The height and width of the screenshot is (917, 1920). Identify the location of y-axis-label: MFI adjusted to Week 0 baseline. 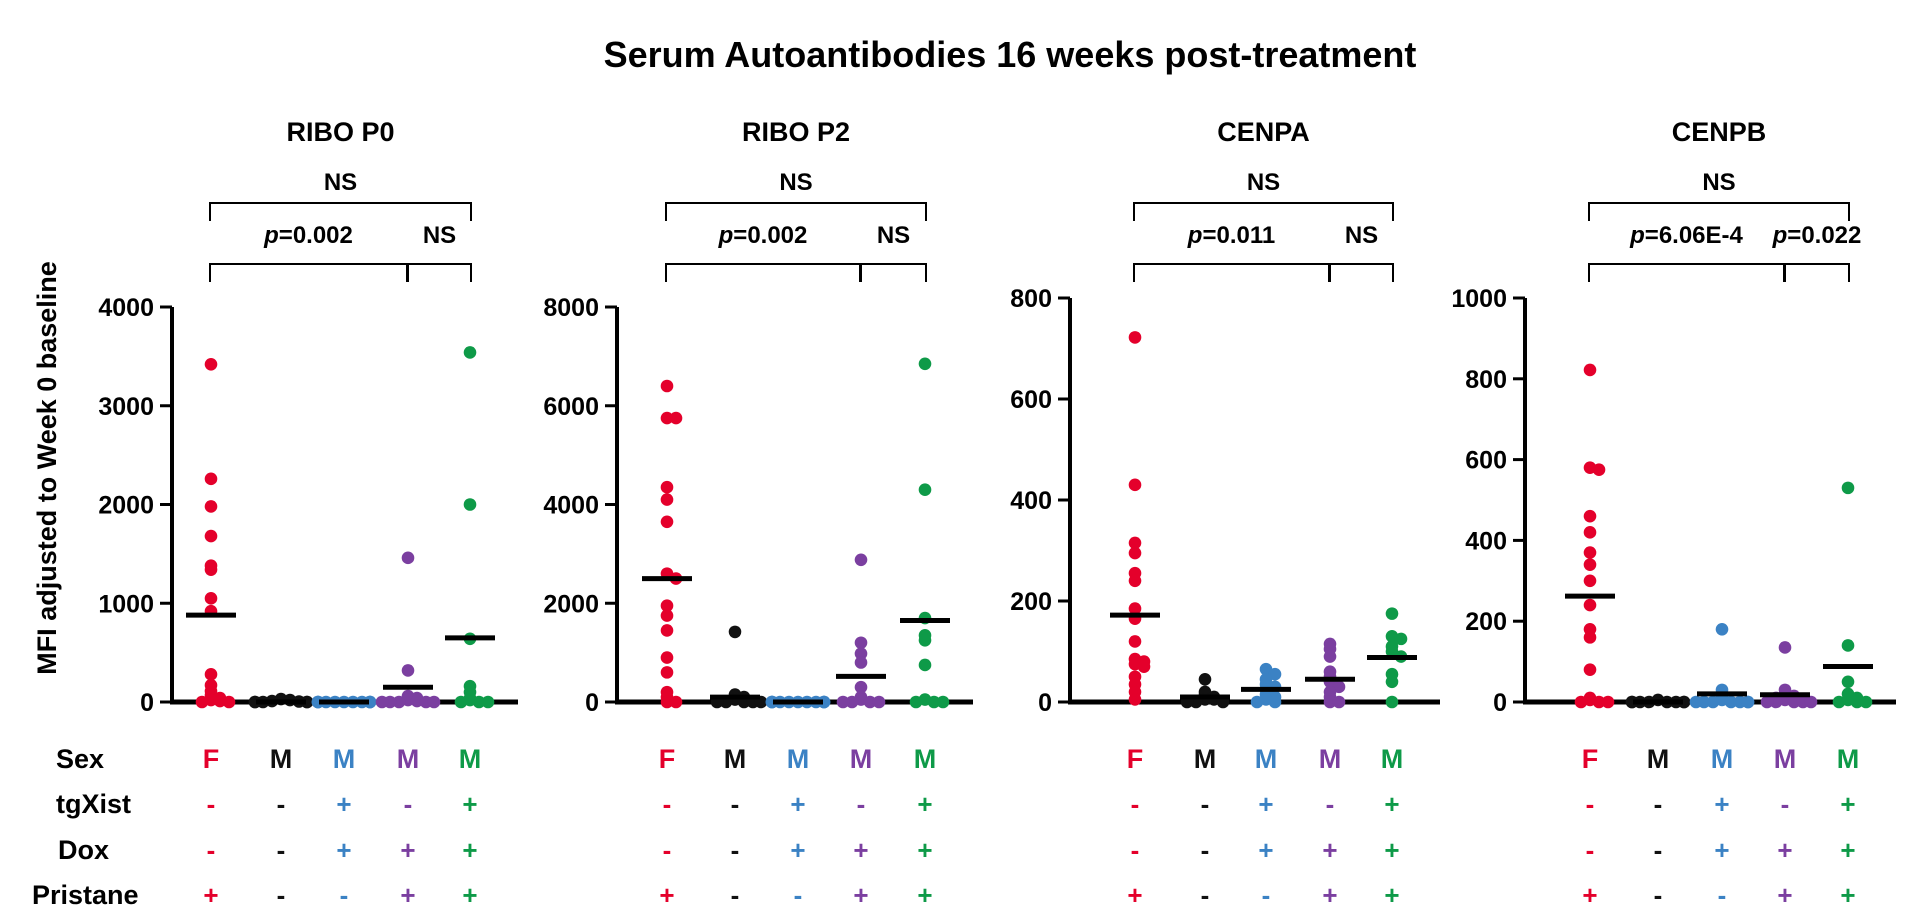
(47, 468).